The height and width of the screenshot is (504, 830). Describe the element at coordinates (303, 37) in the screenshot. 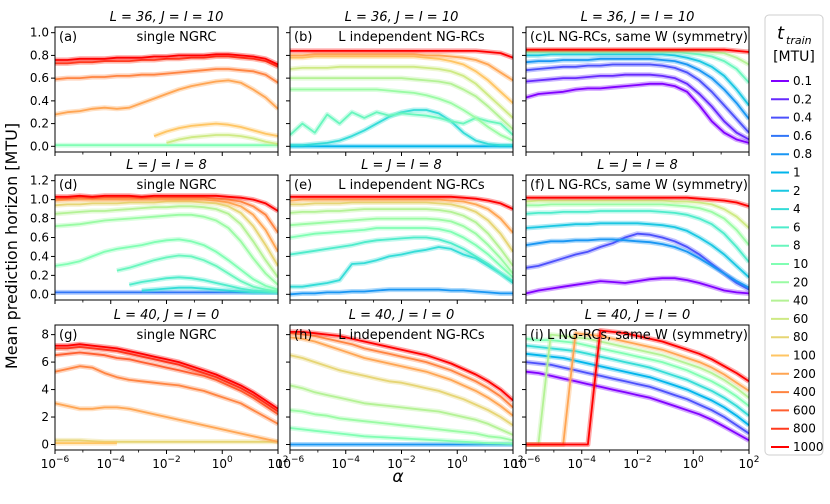

I see `panel-label: (b)` at that location.